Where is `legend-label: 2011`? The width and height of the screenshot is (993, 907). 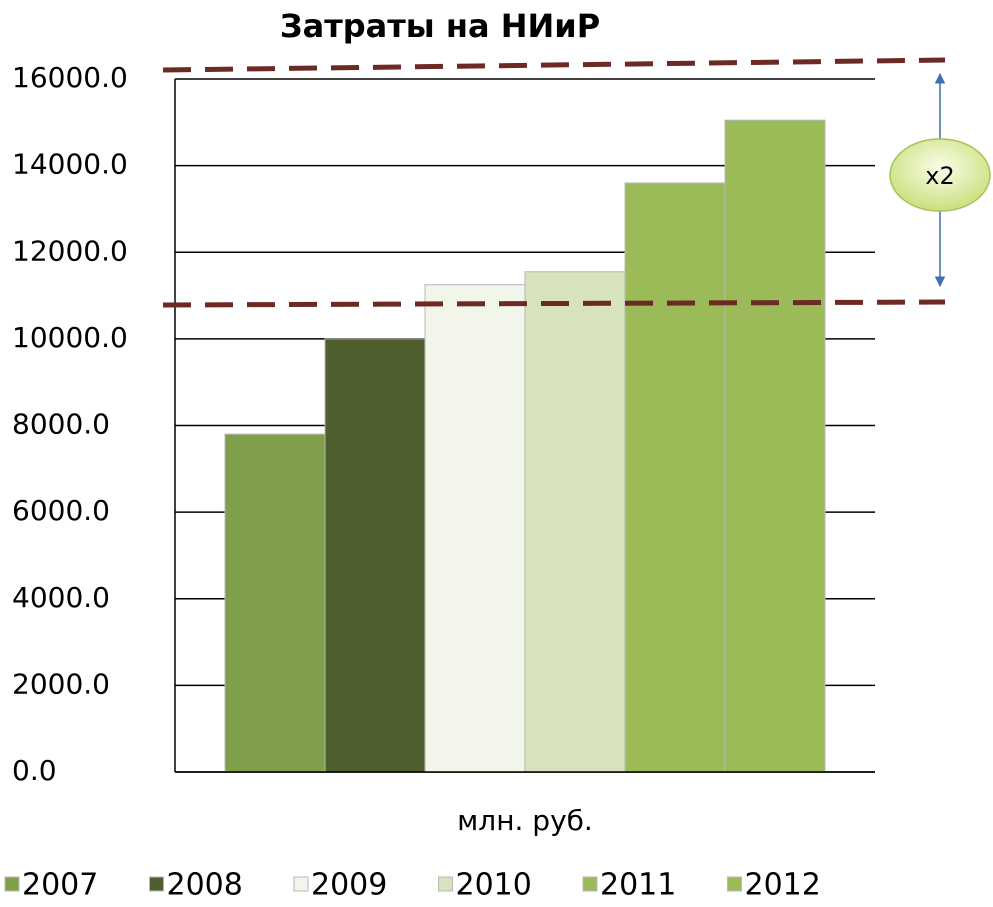 legend-label: 2011 is located at coordinates (638, 885).